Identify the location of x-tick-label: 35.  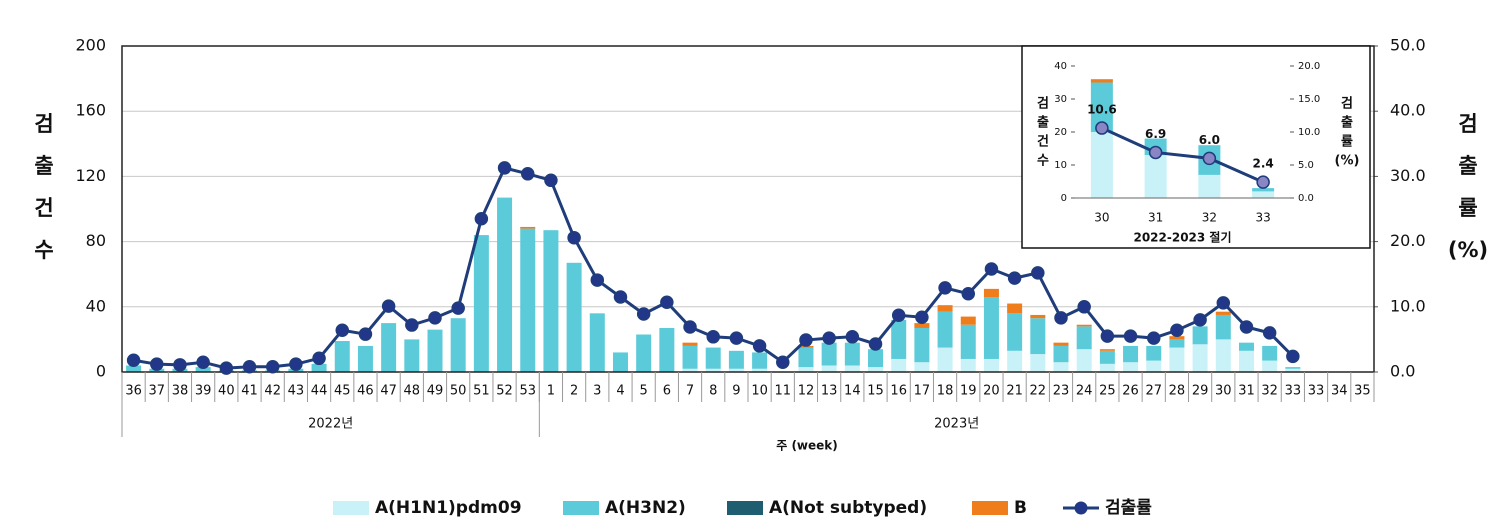
(1362, 391).